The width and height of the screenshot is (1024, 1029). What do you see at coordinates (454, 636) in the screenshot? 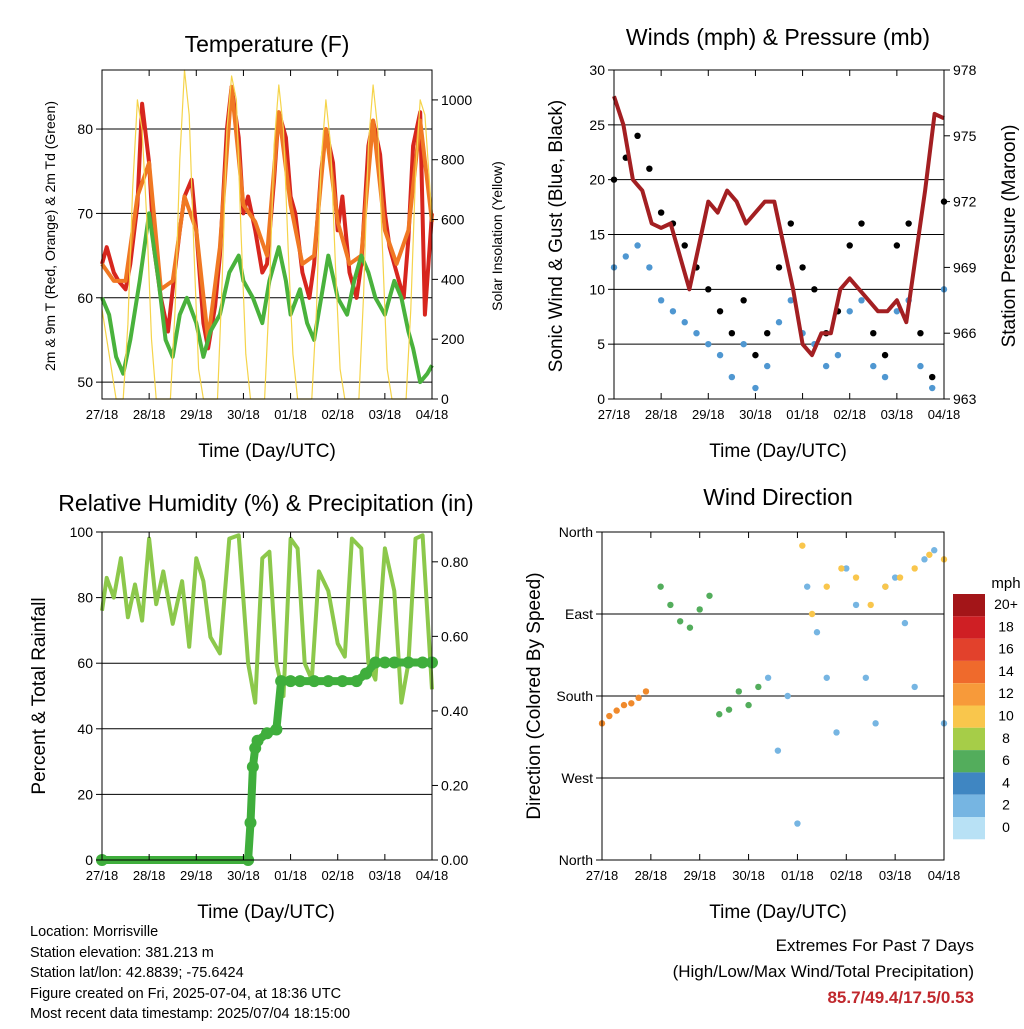
I see `y2-tick-label: 0.60` at bounding box center [454, 636].